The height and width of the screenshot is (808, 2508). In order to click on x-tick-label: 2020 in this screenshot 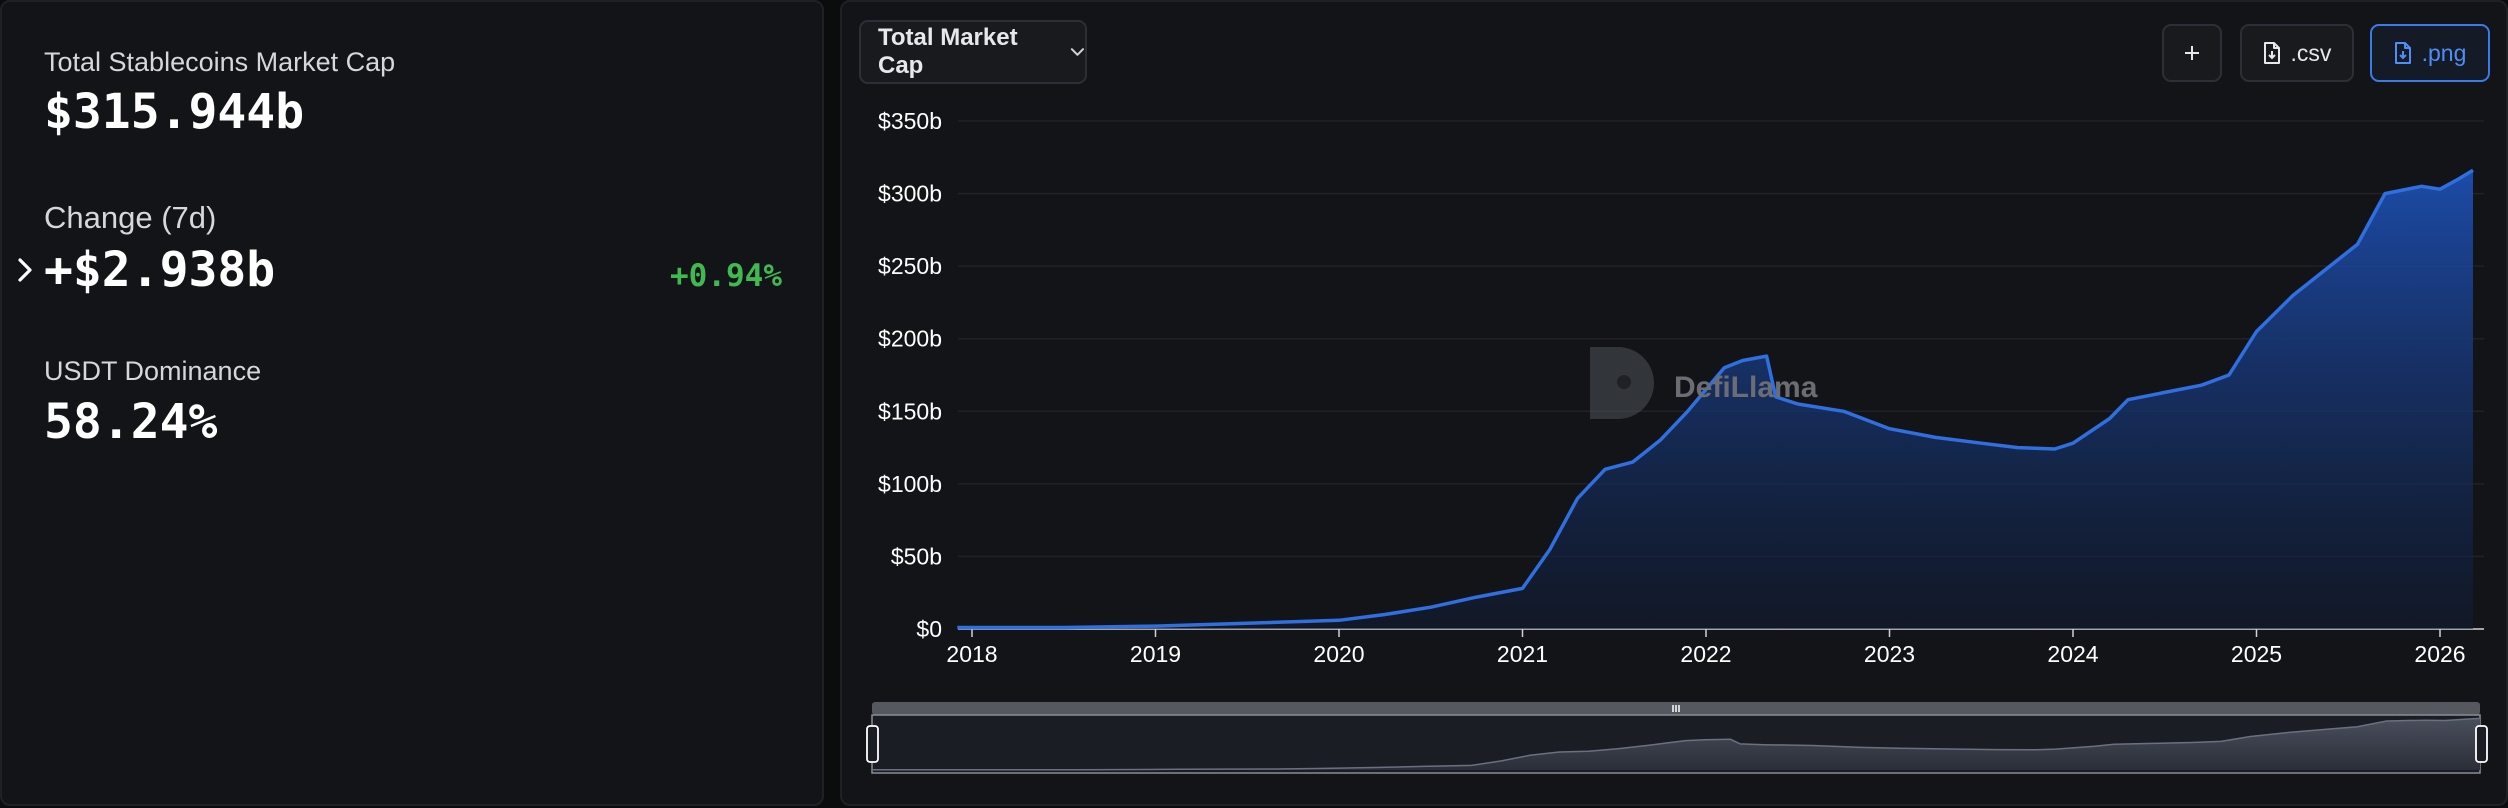, I will do `click(1338, 654)`.